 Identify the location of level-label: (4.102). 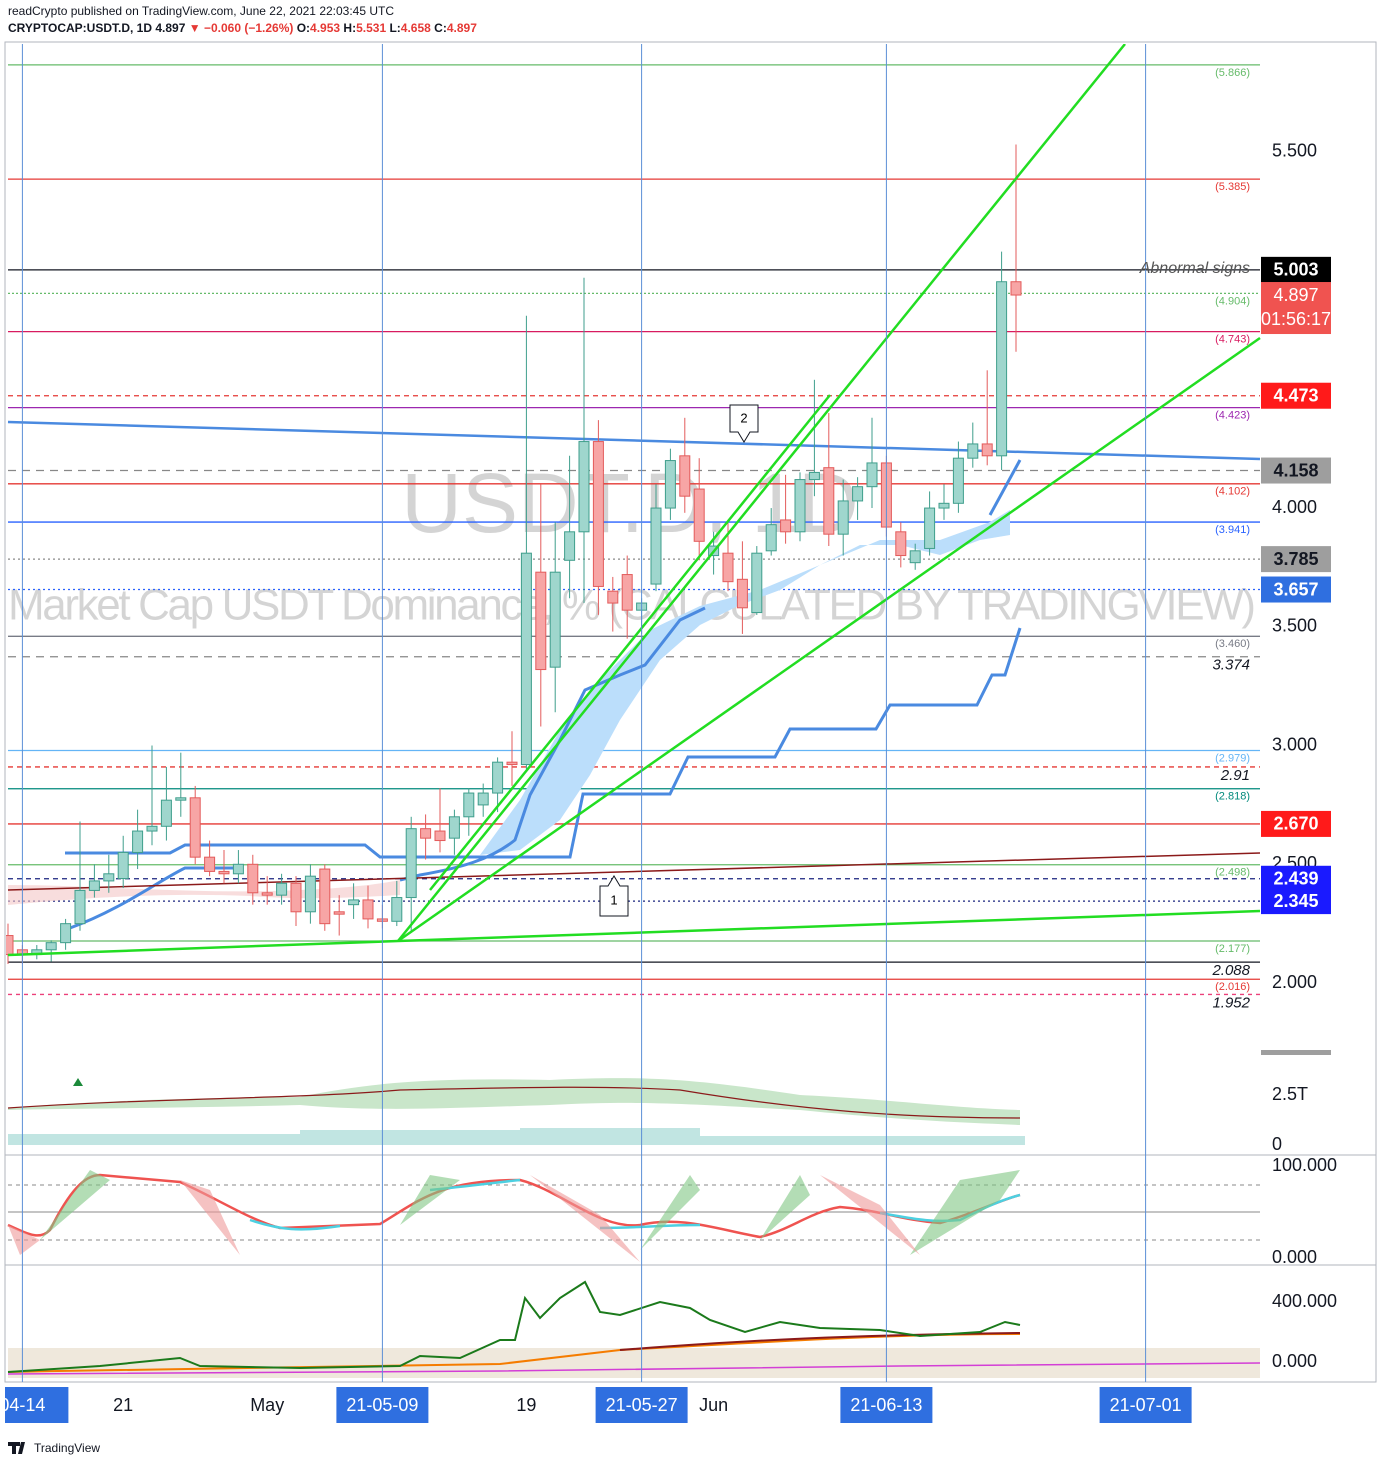
(1232, 492).